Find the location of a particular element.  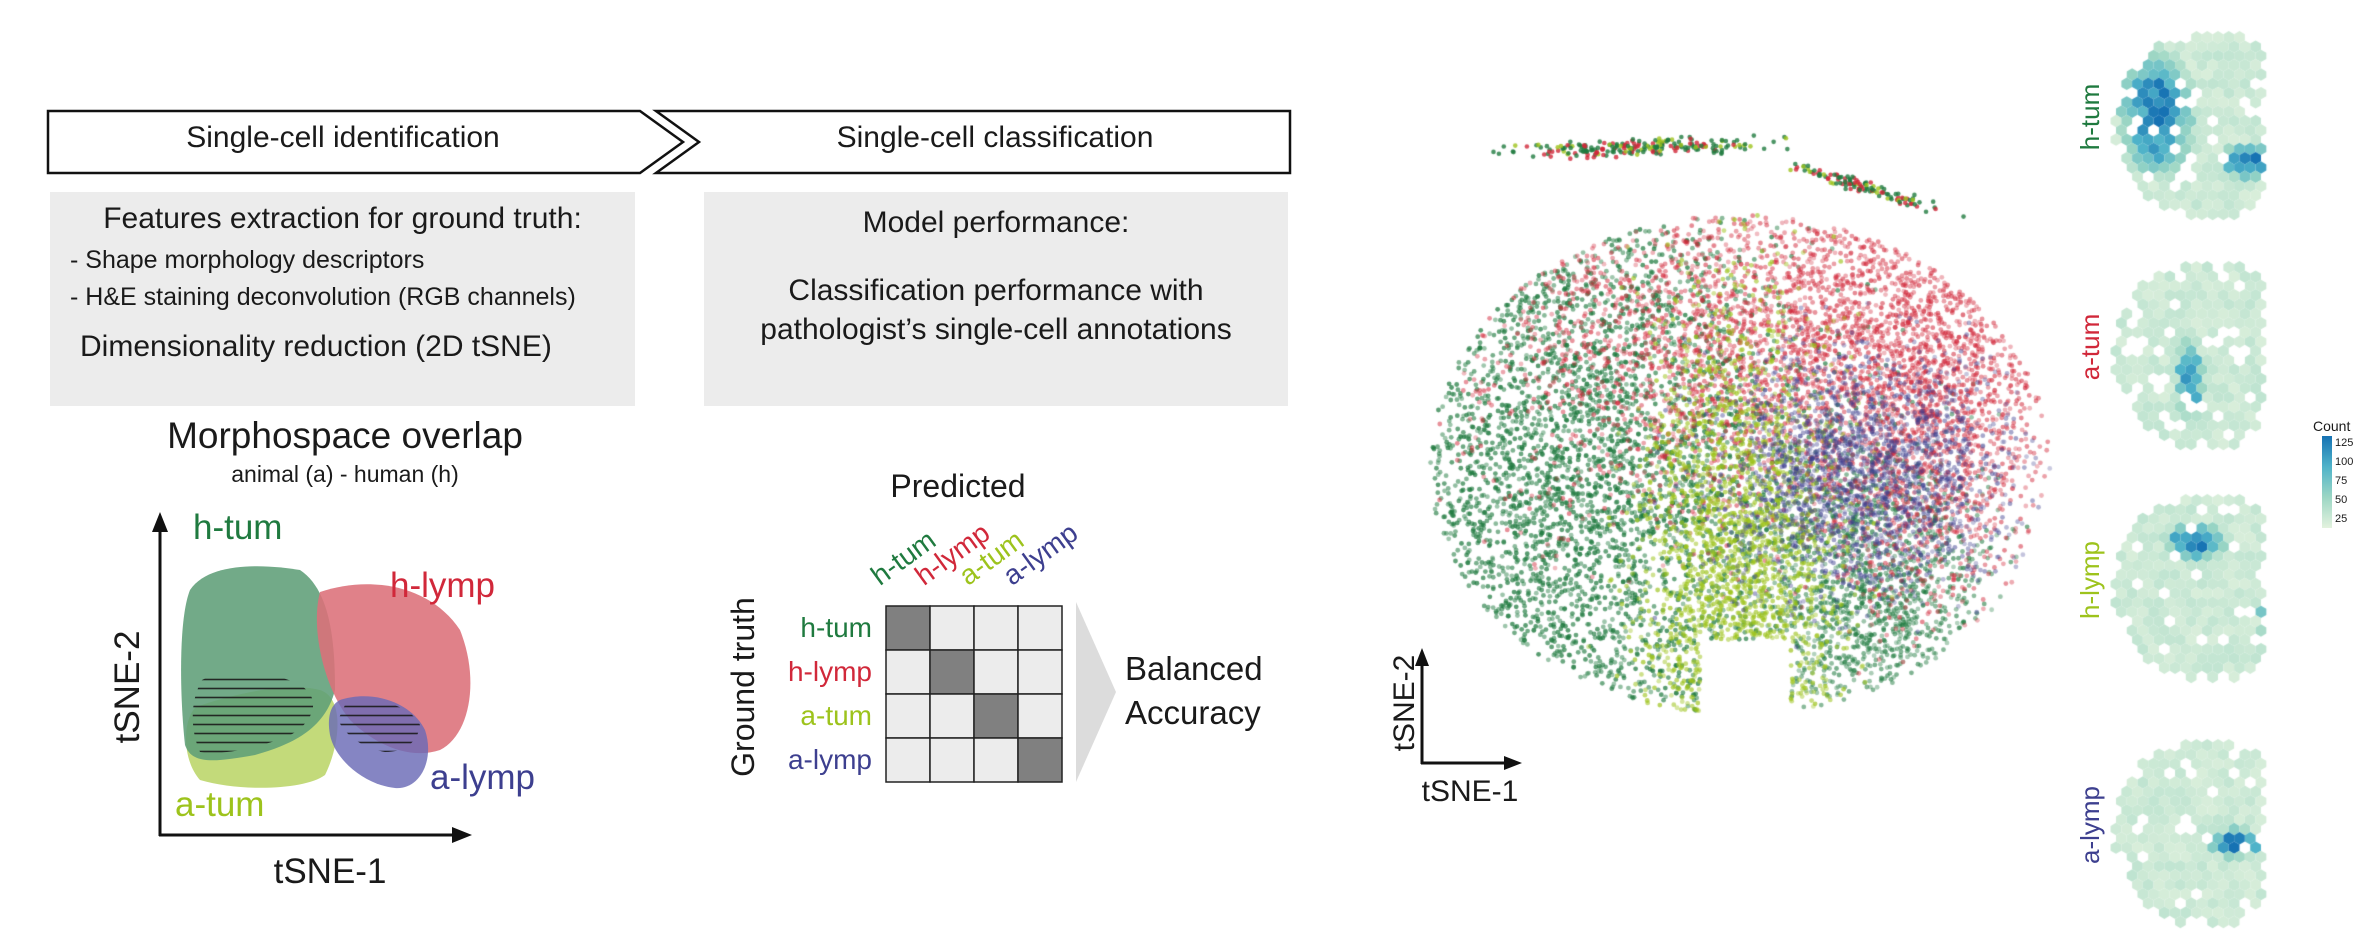

colorbar-tick-label: 100 is located at coordinates (2344, 462).